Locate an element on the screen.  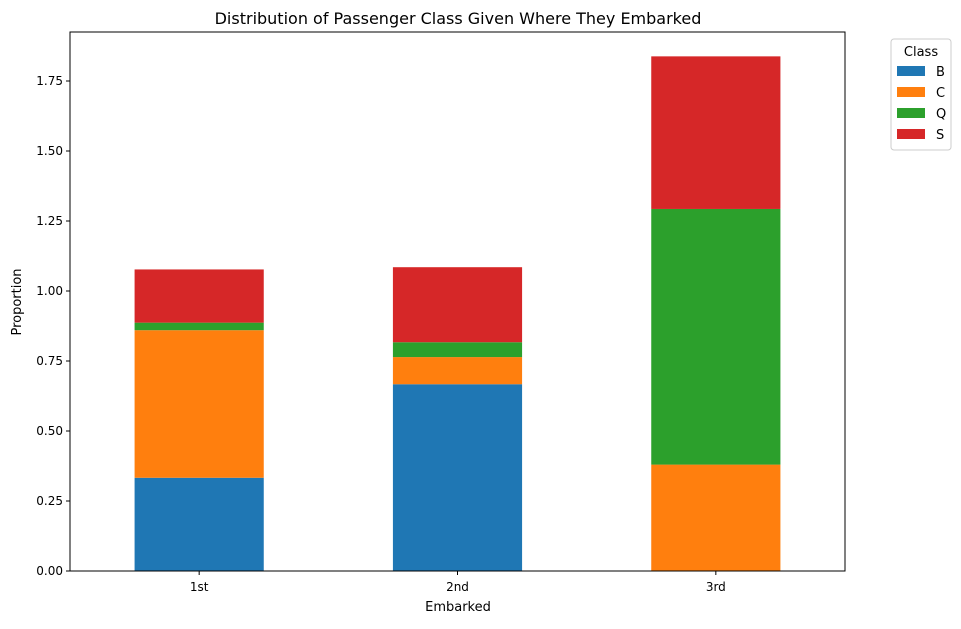
y-tick-label: 0.25 is located at coordinates (49, 501).